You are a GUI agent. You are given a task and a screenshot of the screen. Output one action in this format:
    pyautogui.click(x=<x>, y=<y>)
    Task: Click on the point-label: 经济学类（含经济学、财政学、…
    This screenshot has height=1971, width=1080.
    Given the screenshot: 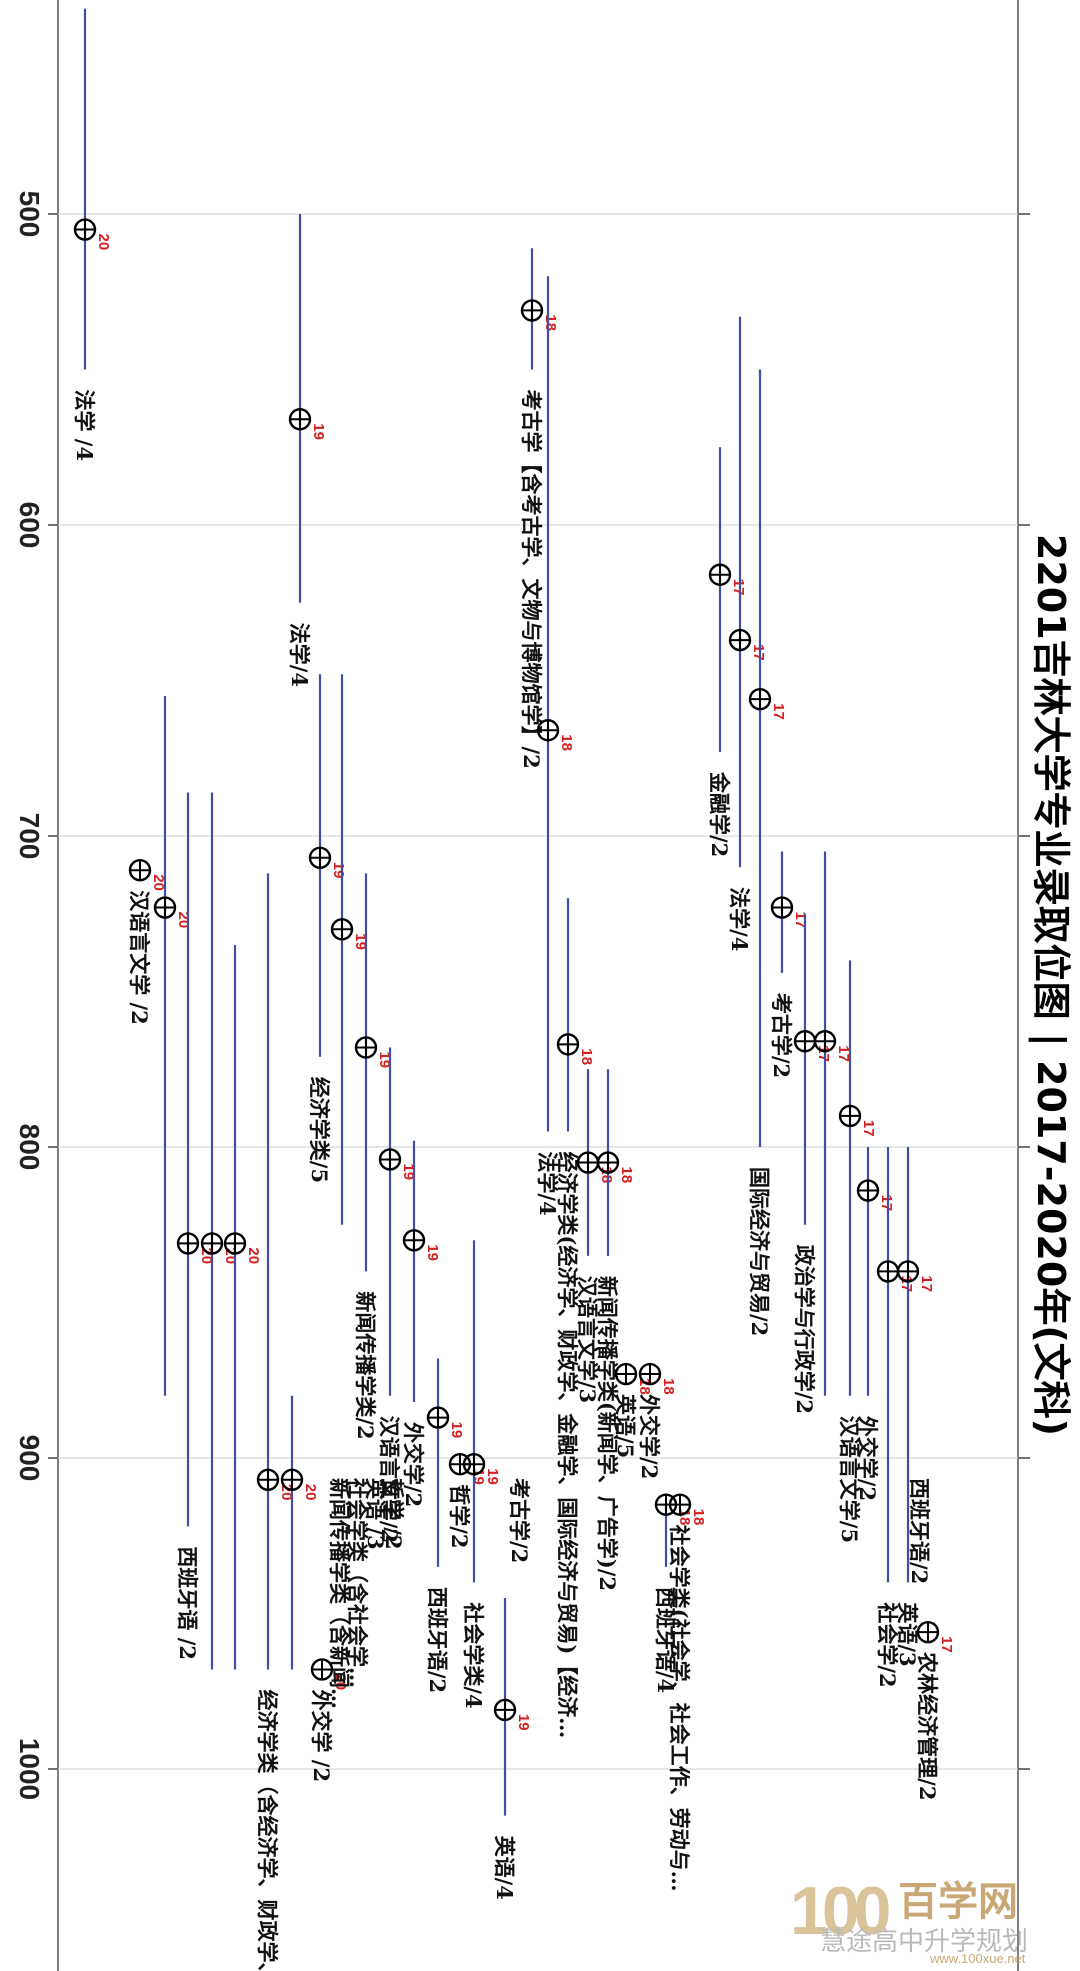 What is the action you would take?
    pyautogui.click(x=267, y=1830)
    